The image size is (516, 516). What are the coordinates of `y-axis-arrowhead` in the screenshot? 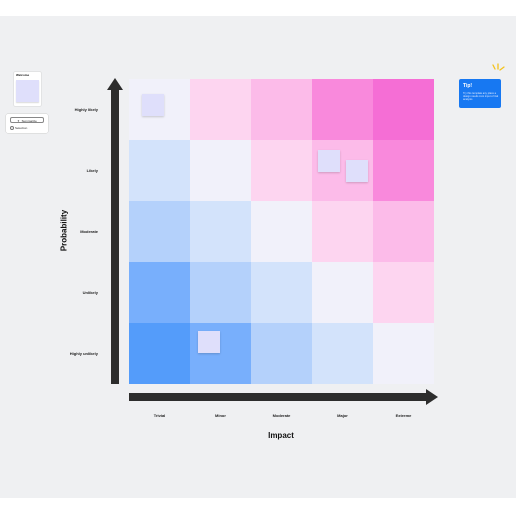 It's located at (115, 84).